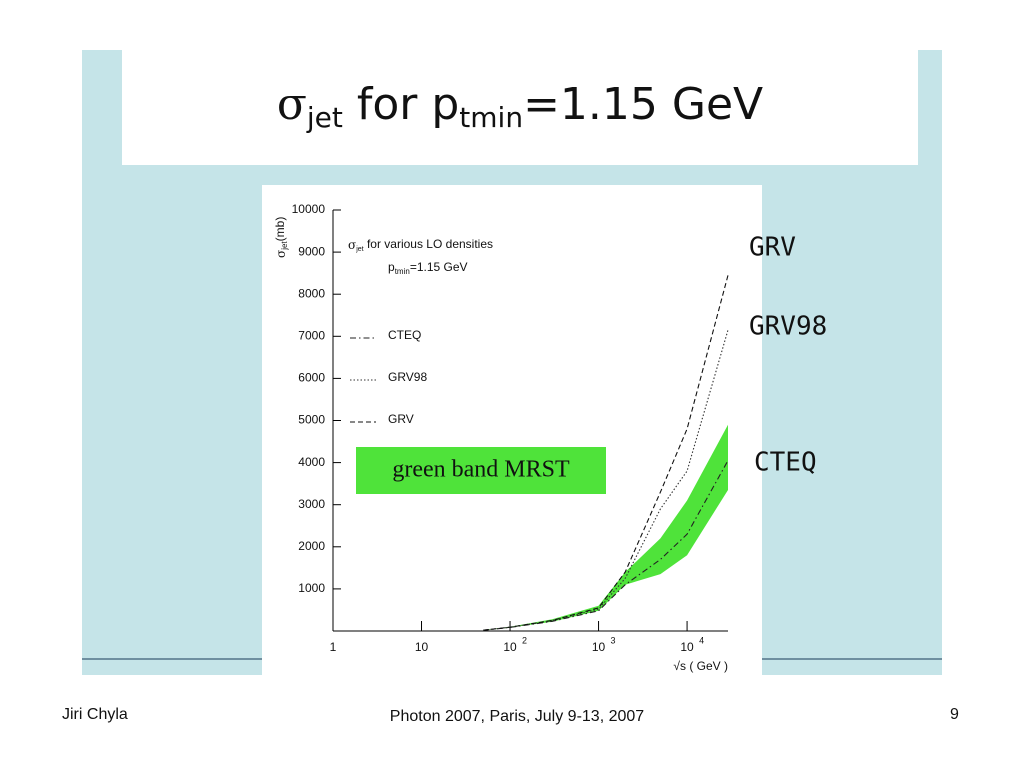 The height and width of the screenshot is (768, 1024). What do you see at coordinates (333, 647) in the screenshot?
I see `x-tick-label: 1` at bounding box center [333, 647].